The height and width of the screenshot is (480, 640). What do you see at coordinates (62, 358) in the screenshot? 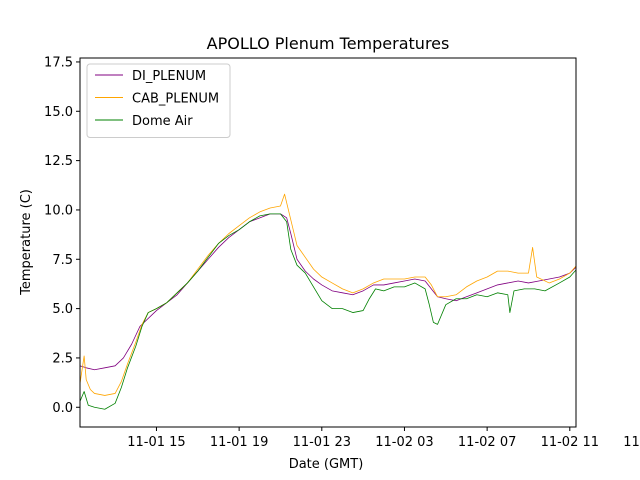
I see `y-tick-label: 2.5` at bounding box center [62, 358].